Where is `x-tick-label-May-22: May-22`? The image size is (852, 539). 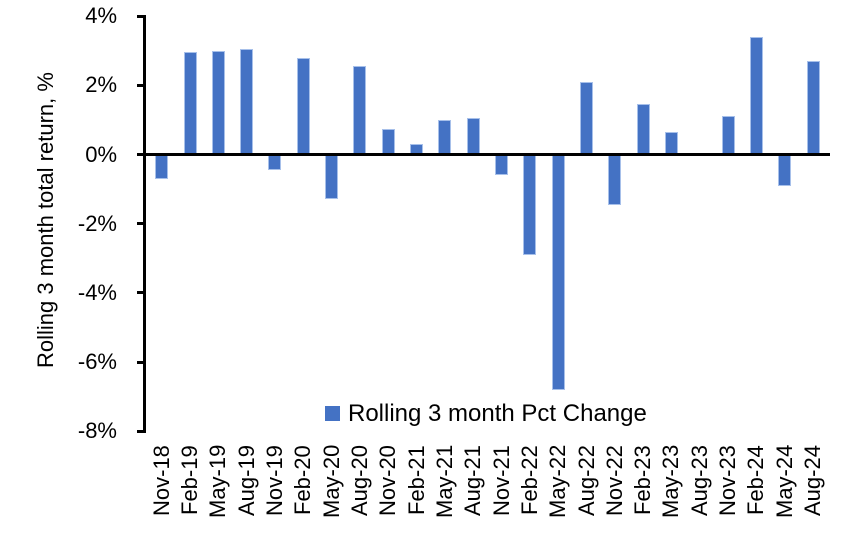
x-tick-label-May-22: May-22 is located at coordinates (558, 482).